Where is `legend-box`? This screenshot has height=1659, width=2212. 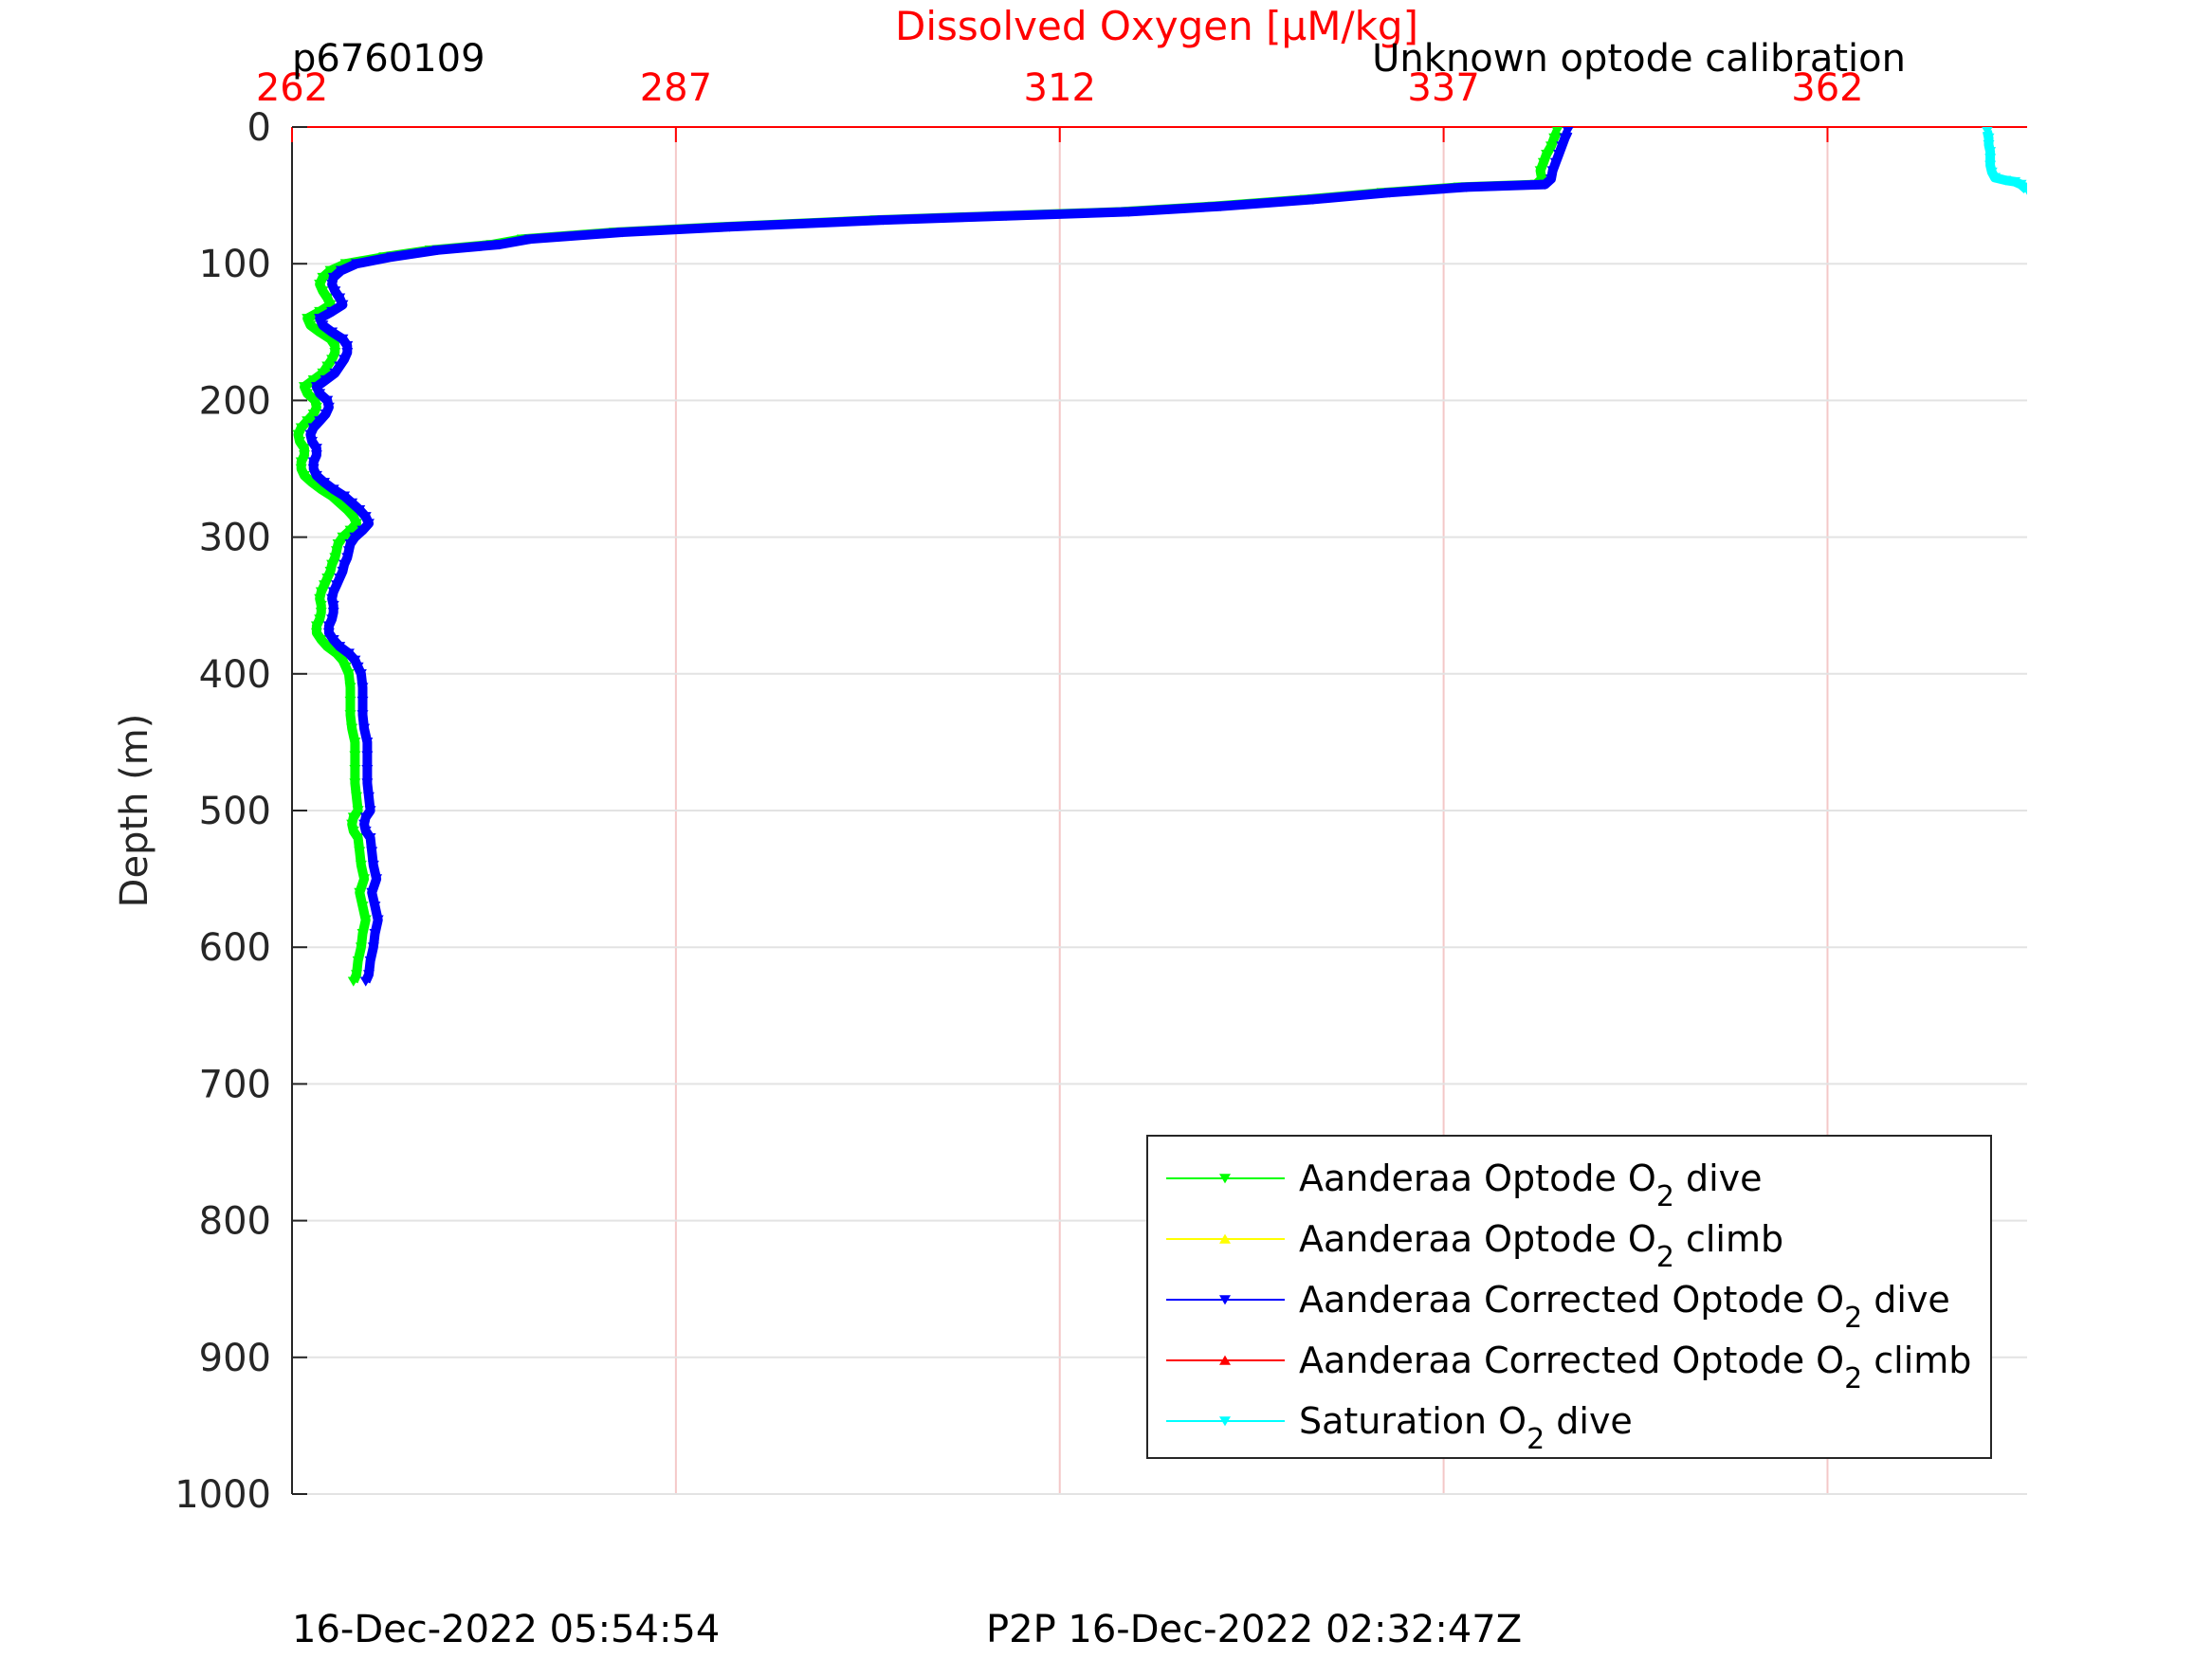
legend-box is located at coordinates (1569, 1297).